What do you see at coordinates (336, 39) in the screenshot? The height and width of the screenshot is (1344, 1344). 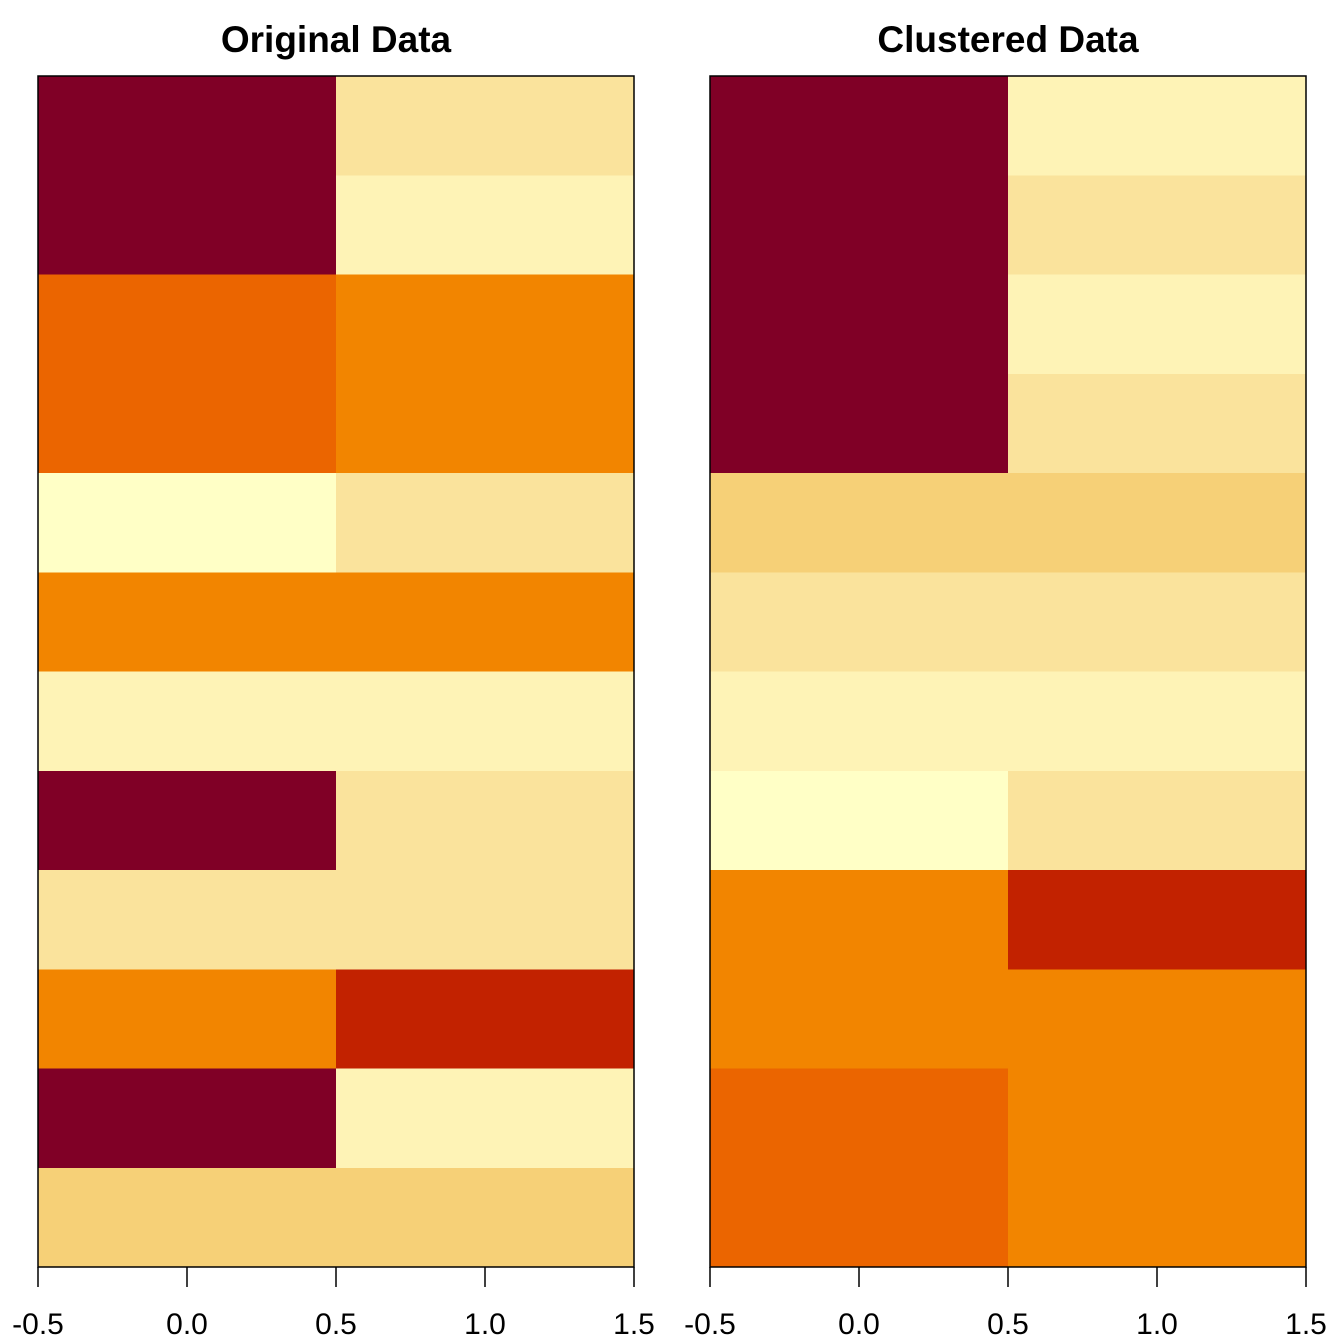 I see `original-data-title: Original Data` at bounding box center [336, 39].